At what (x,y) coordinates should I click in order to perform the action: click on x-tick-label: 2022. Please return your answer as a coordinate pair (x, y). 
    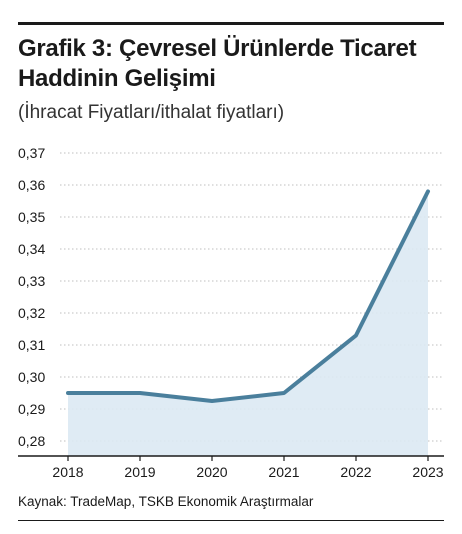
    Looking at the image, I should click on (355, 472).